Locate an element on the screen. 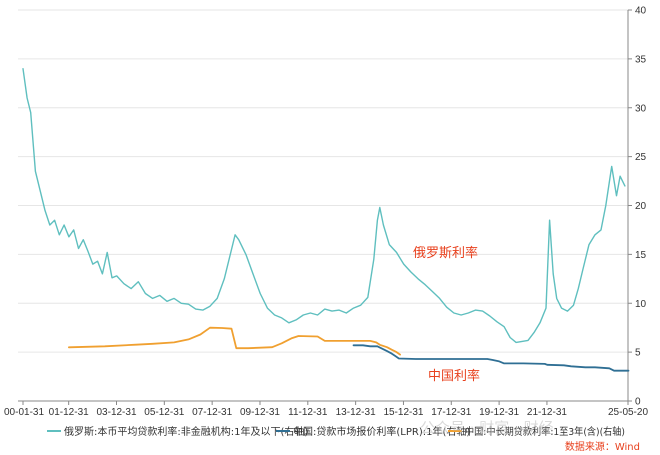  x-tick-label: 19-12-31 is located at coordinates (499, 412).